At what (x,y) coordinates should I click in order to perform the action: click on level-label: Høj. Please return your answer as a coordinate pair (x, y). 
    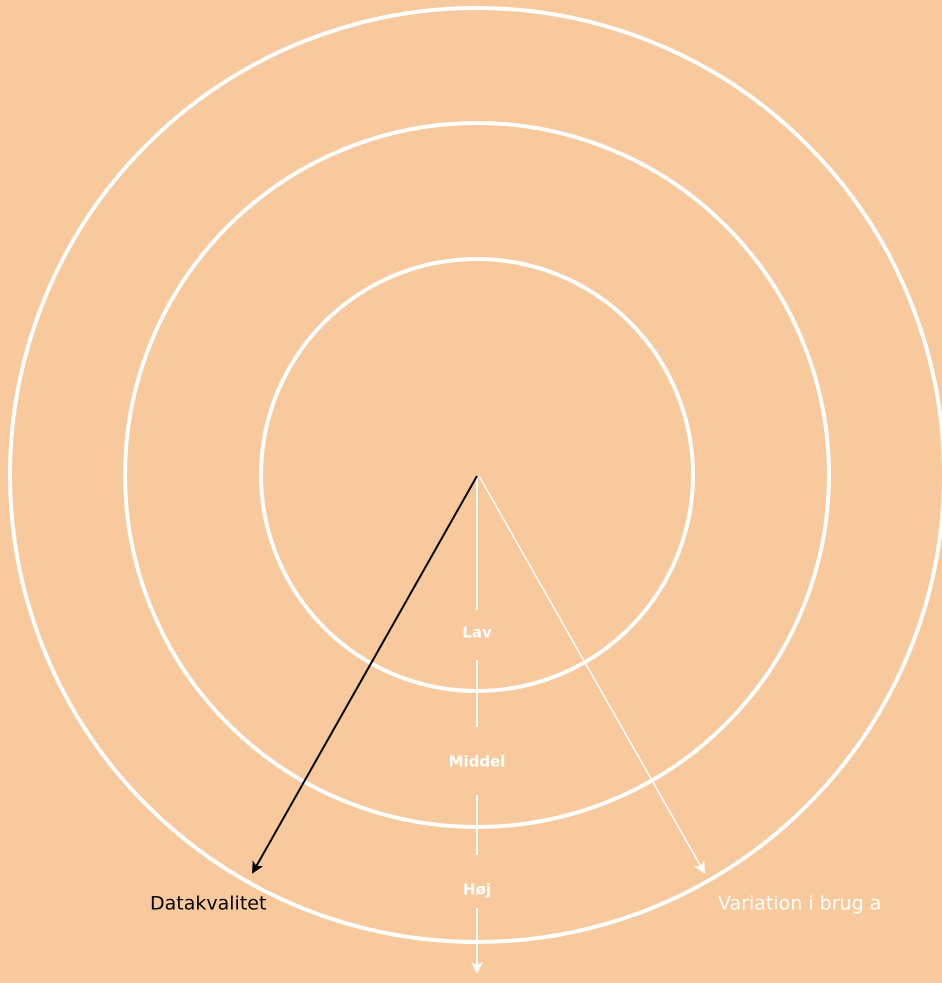
    Looking at the image, I should click on (477, 890).